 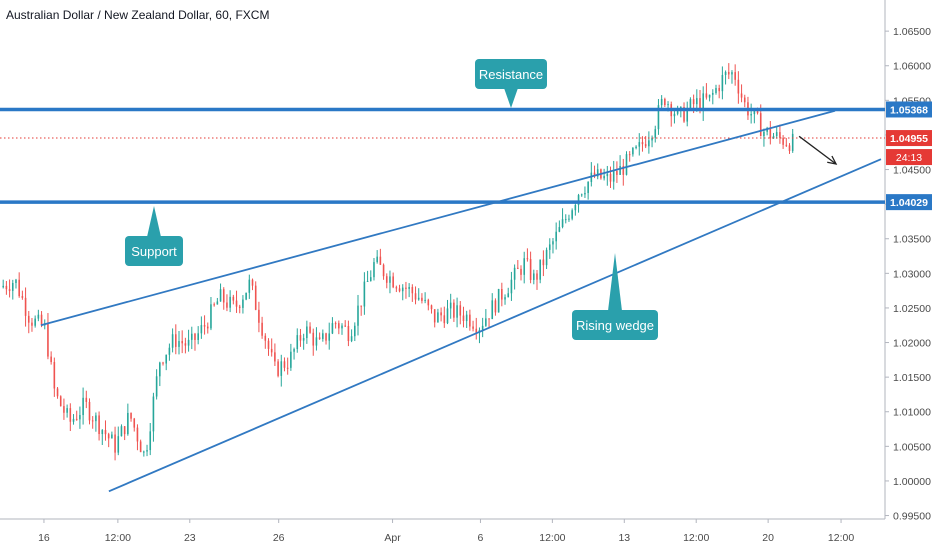 I want to click on projection-arrow-head, so click(x=832, y=160).